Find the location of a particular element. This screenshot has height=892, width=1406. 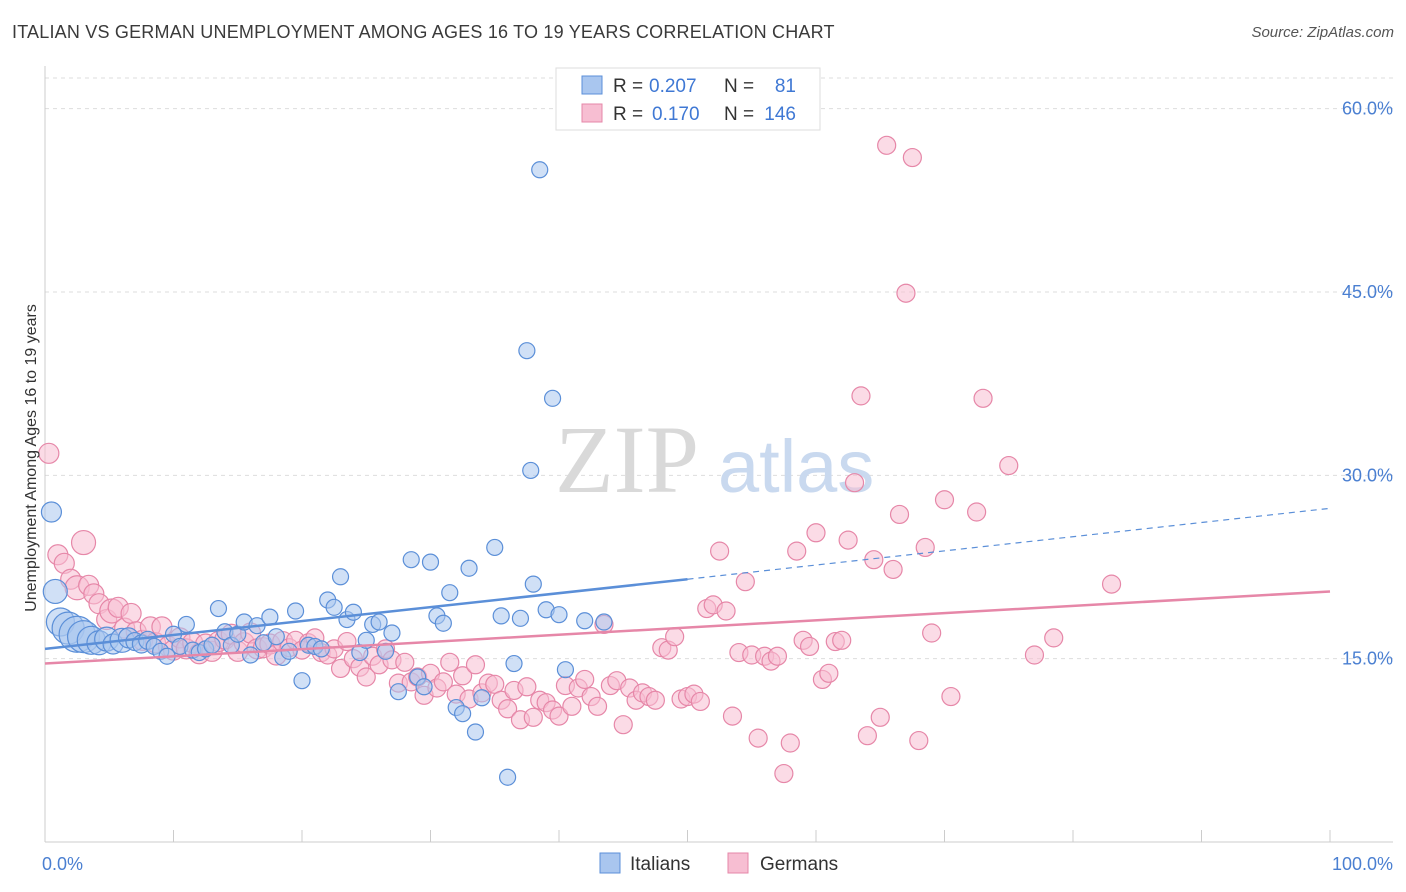

trendline-germans is located at coordinates (687, 627).